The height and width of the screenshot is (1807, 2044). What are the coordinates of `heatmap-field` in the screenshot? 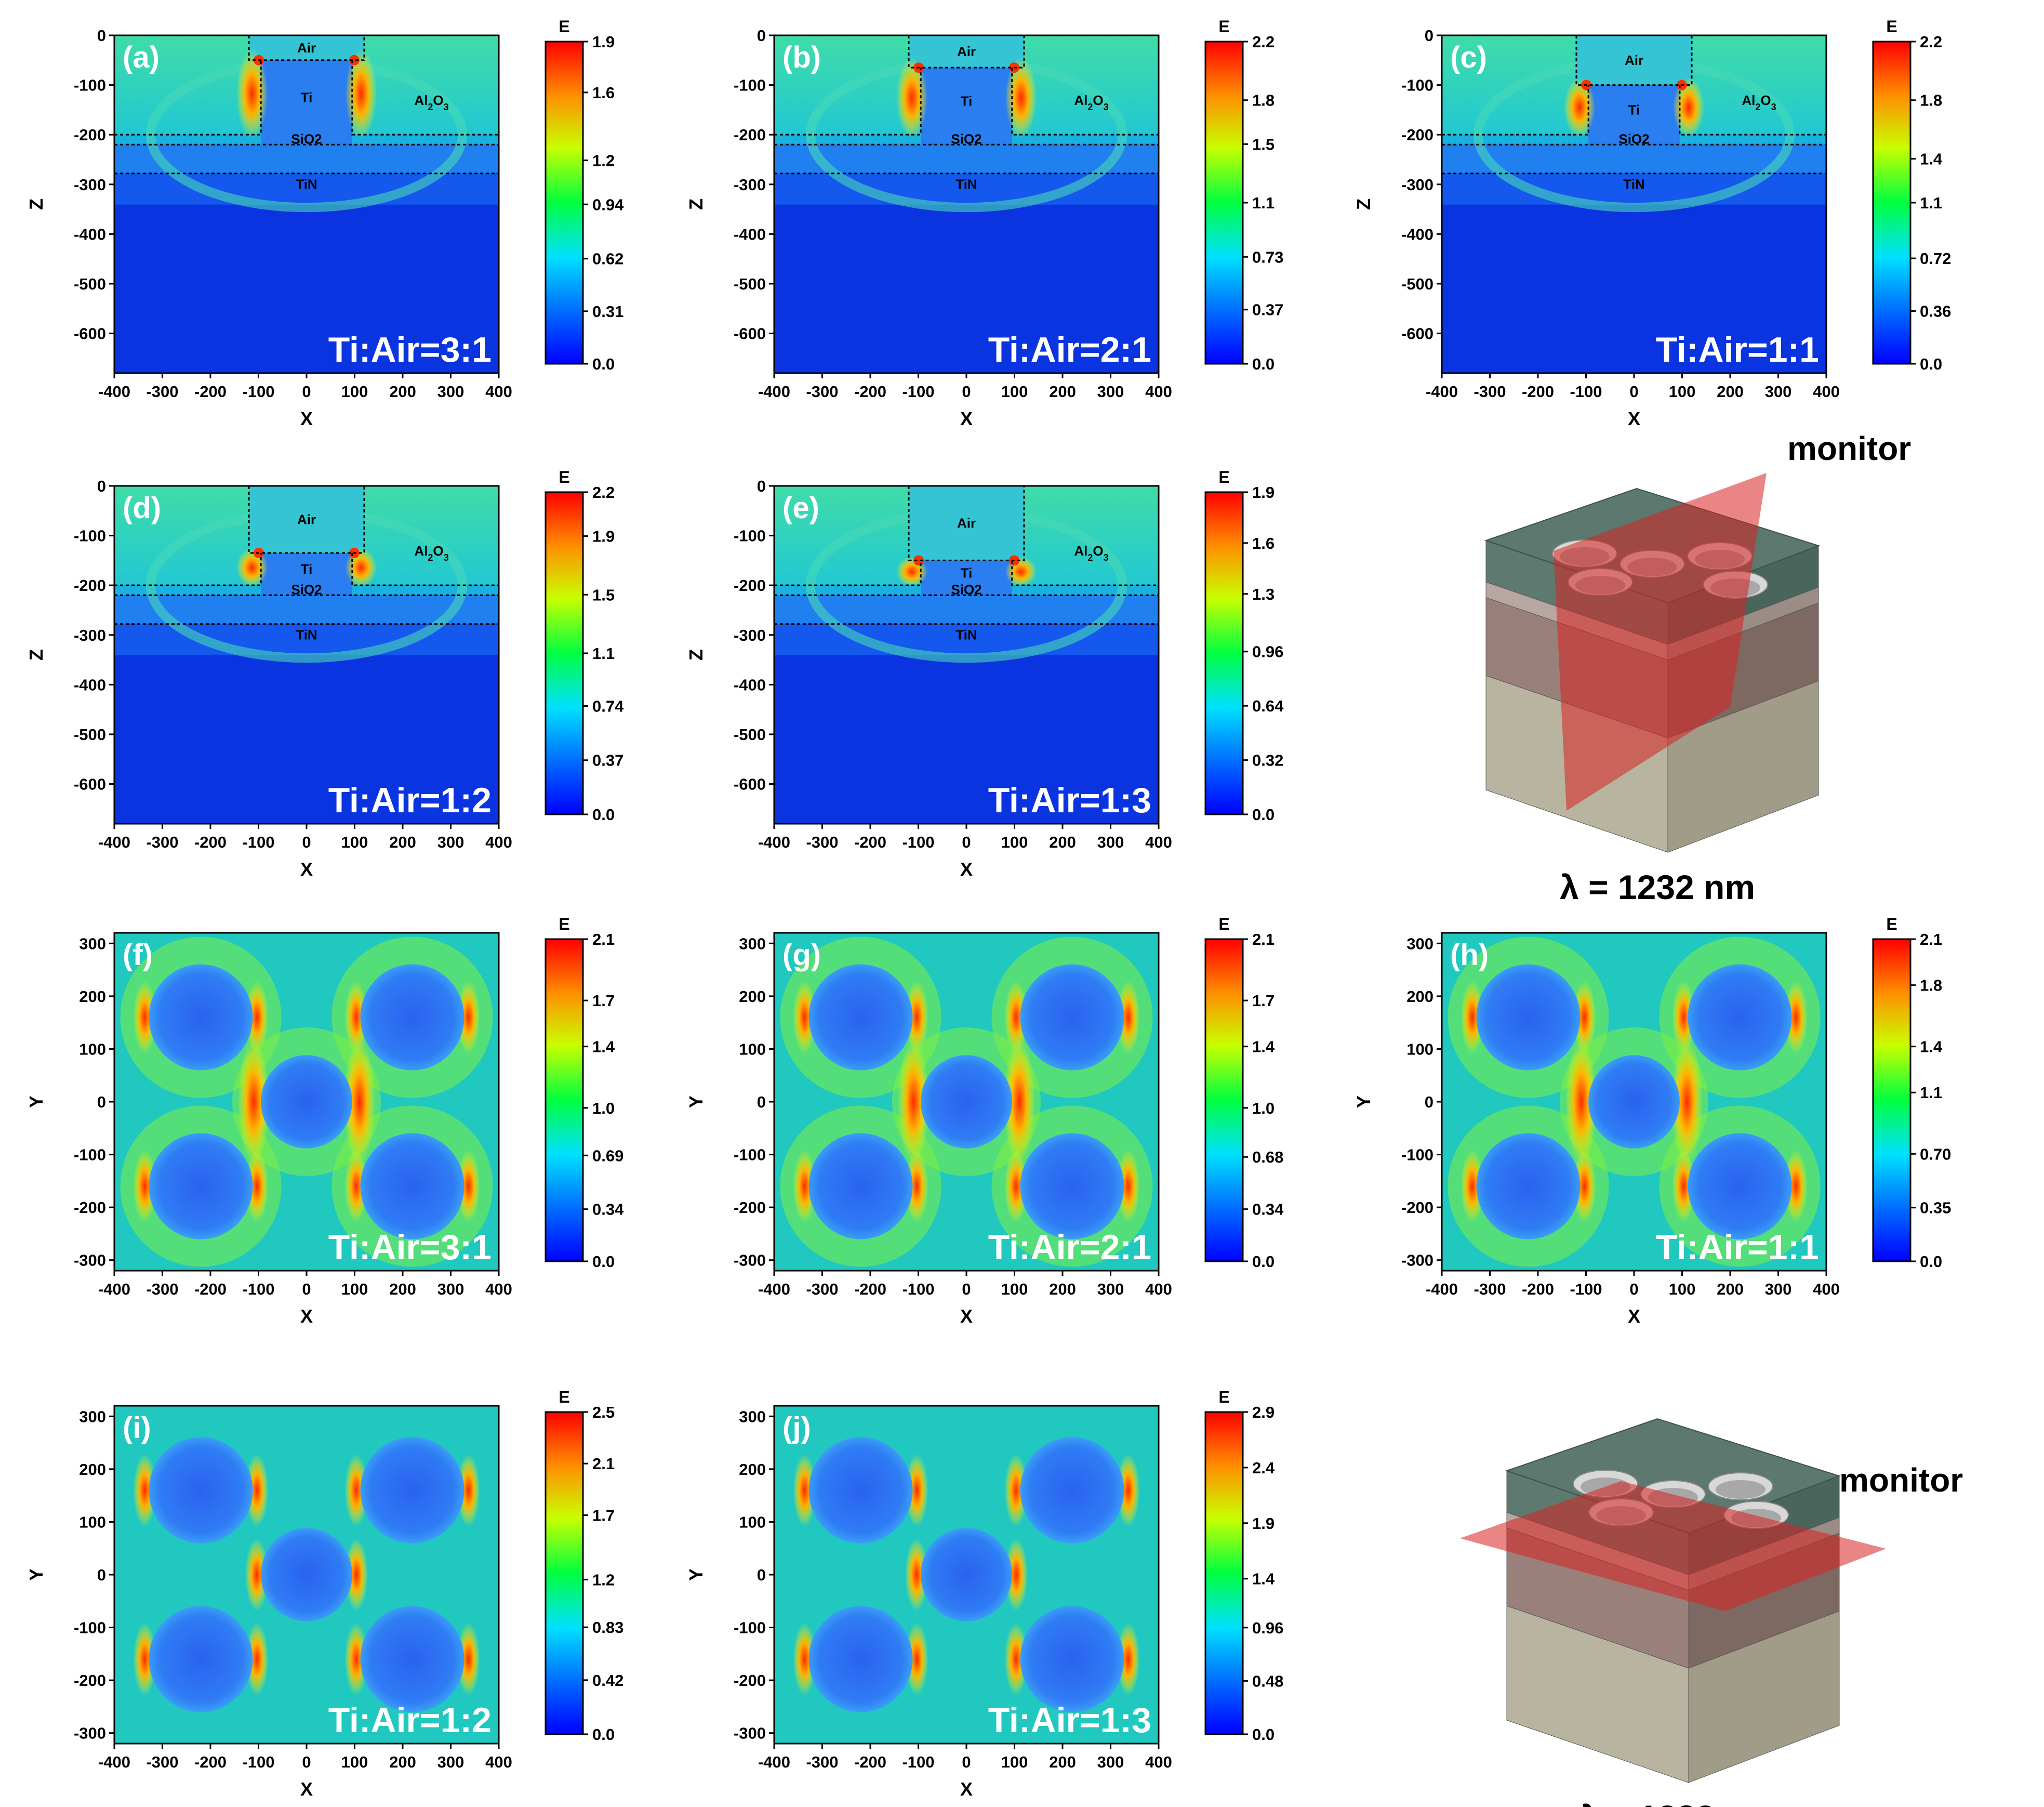 It's located at (306, 655).